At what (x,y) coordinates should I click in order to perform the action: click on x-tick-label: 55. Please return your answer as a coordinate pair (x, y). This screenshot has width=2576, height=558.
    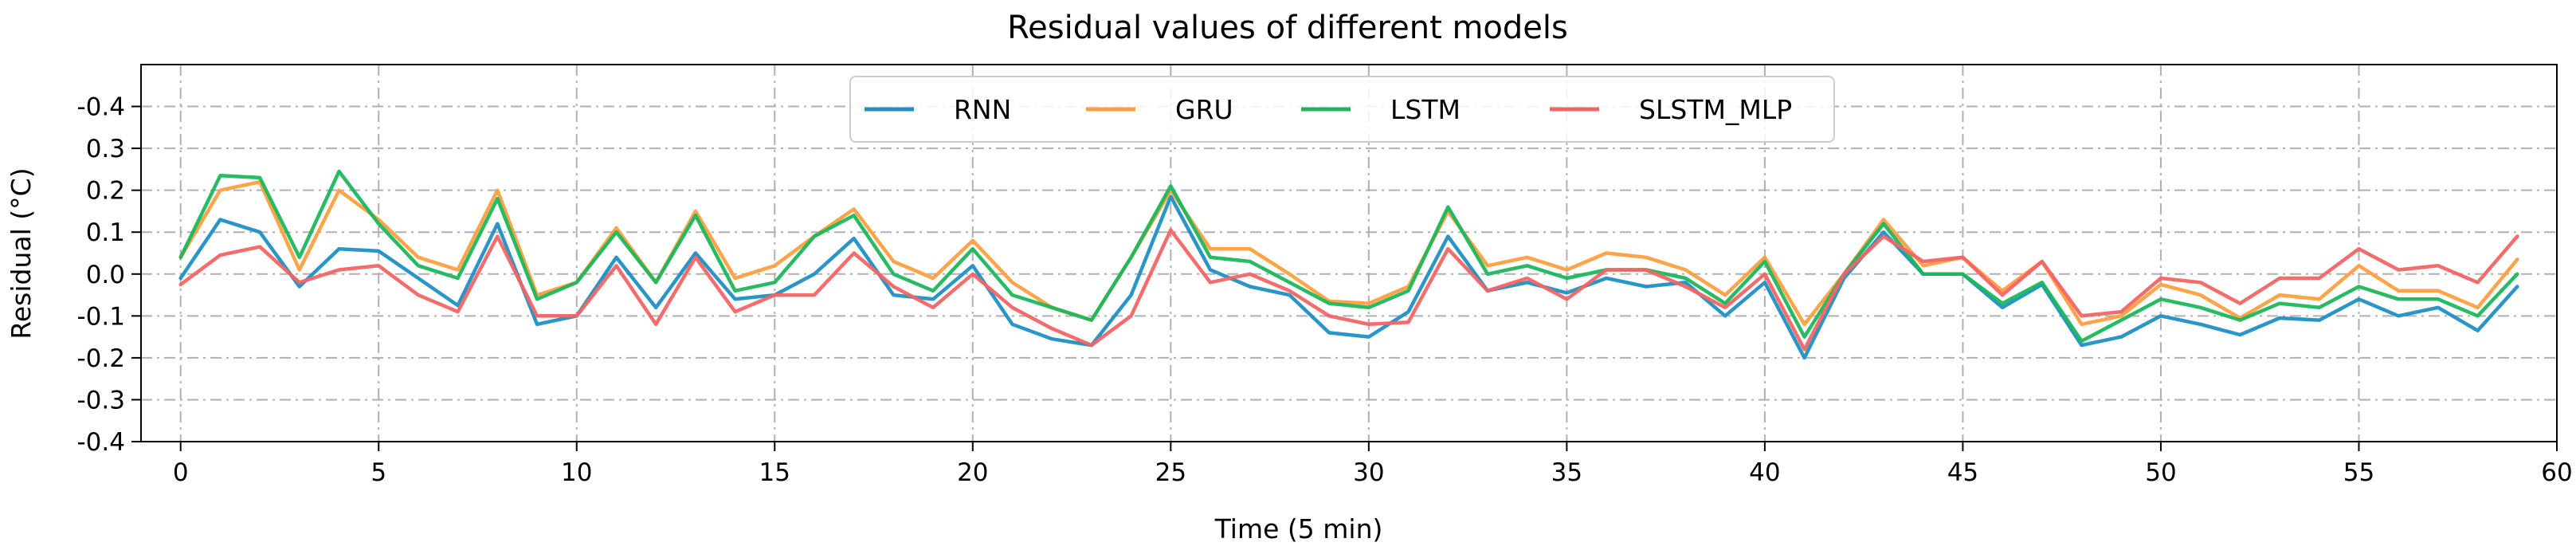
    Looking at the image, I should click on (2358, 472).